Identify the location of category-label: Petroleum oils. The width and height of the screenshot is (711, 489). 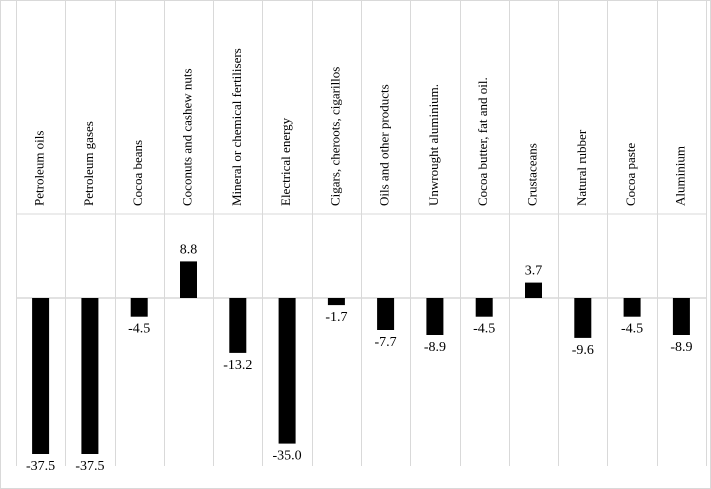
(39, 168).